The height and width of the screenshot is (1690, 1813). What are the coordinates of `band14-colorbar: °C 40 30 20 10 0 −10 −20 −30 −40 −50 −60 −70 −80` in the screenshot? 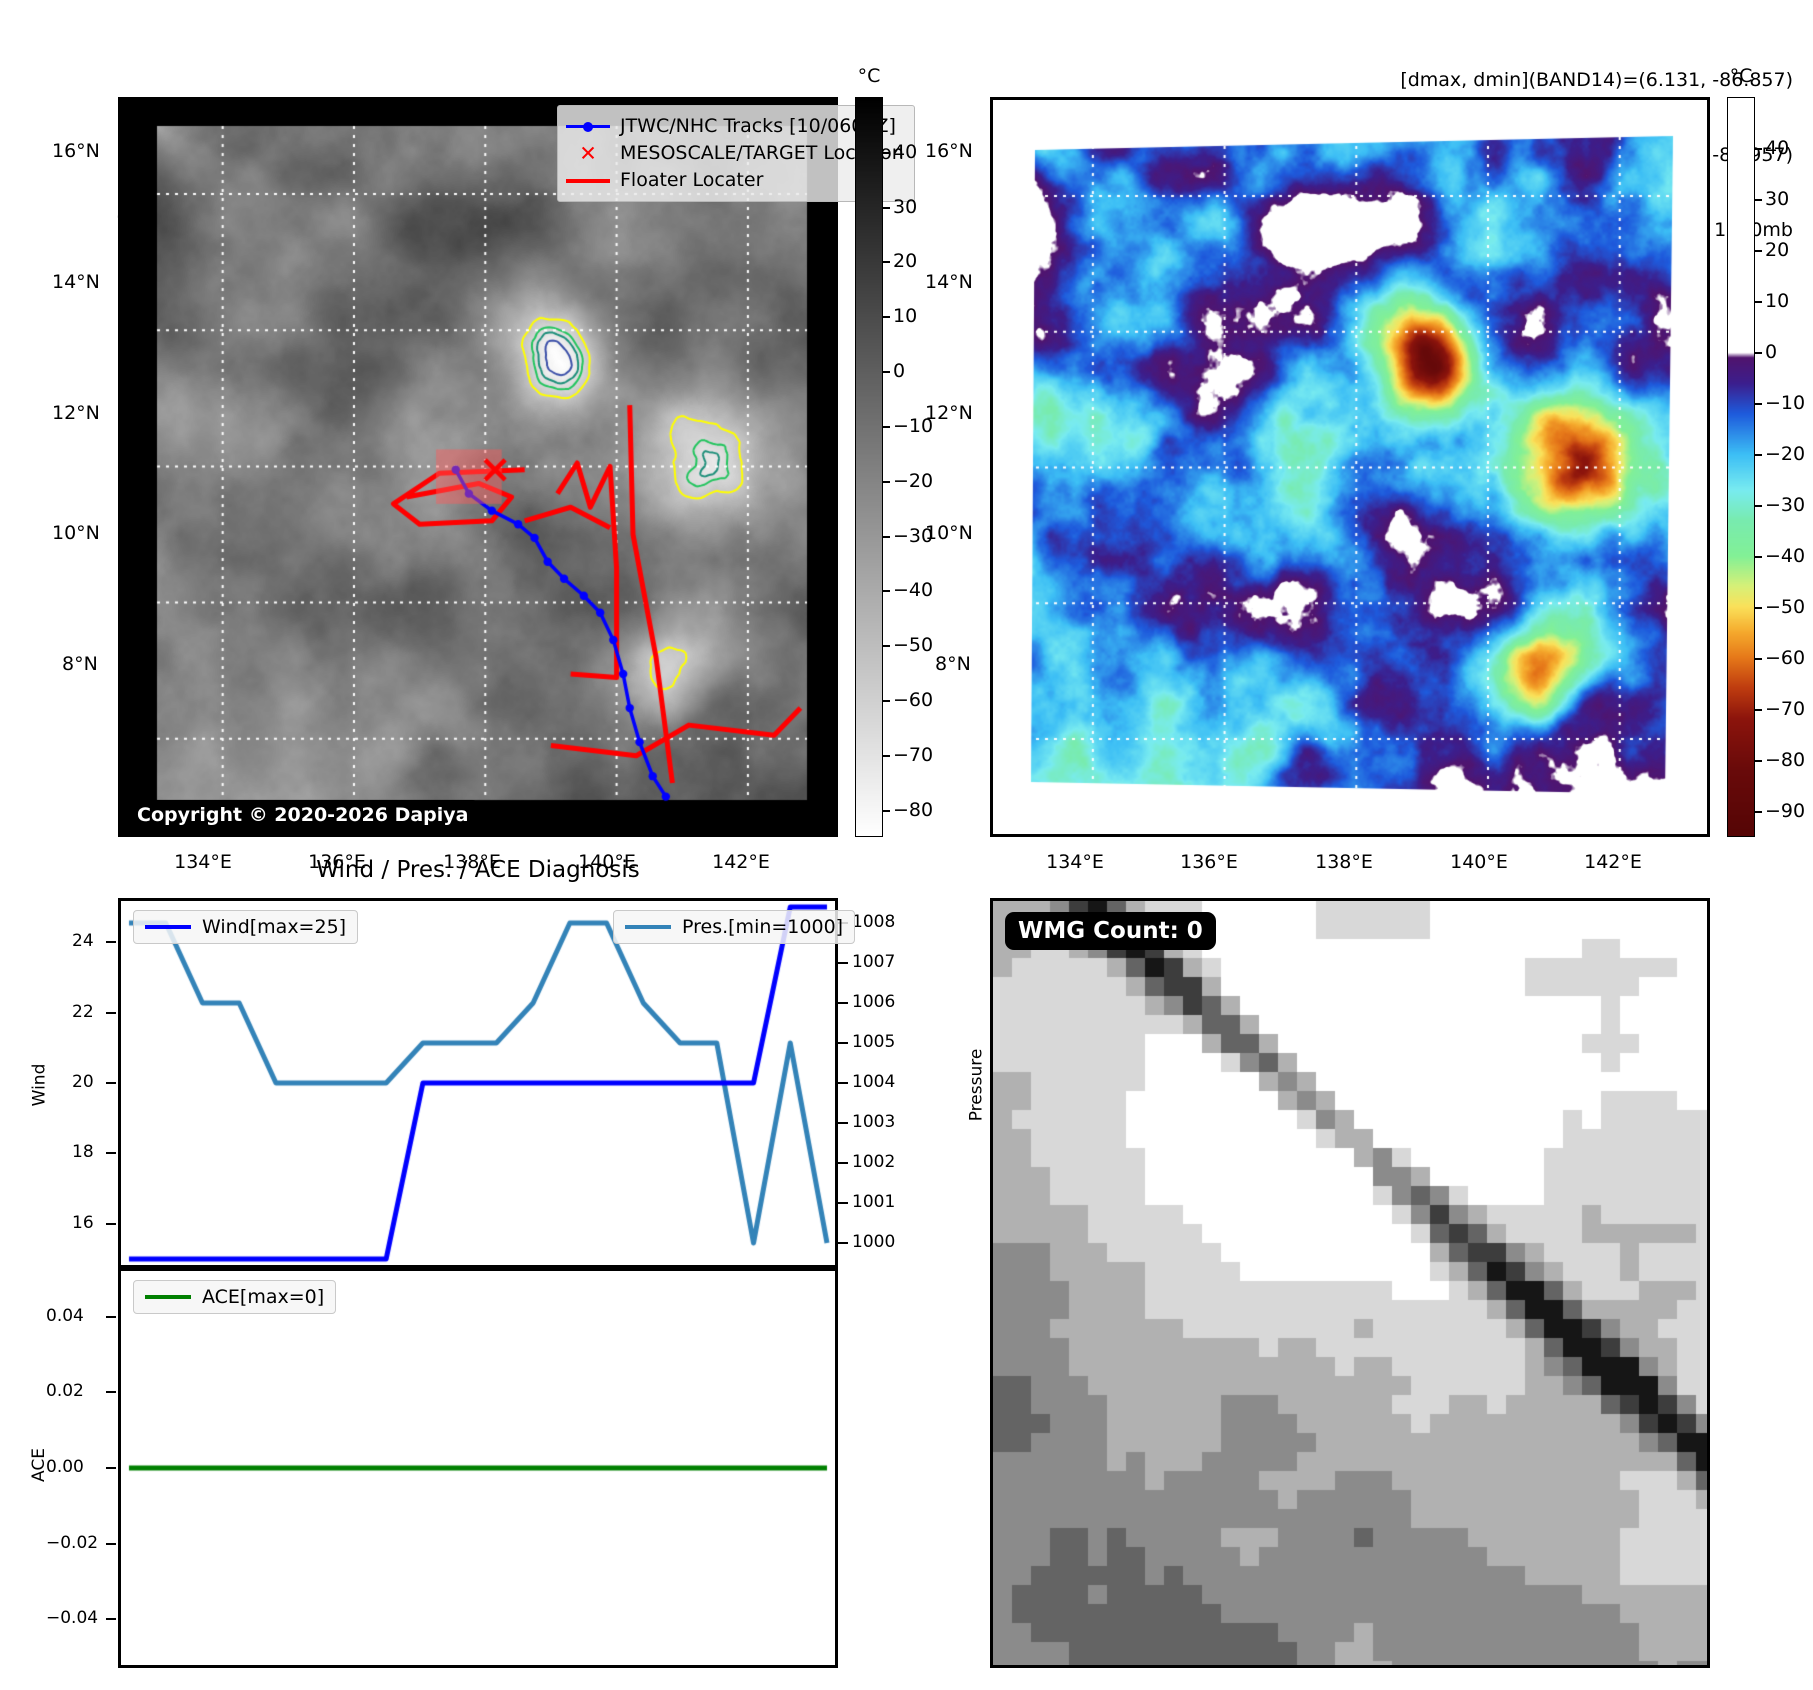 It's located at (894, 451).